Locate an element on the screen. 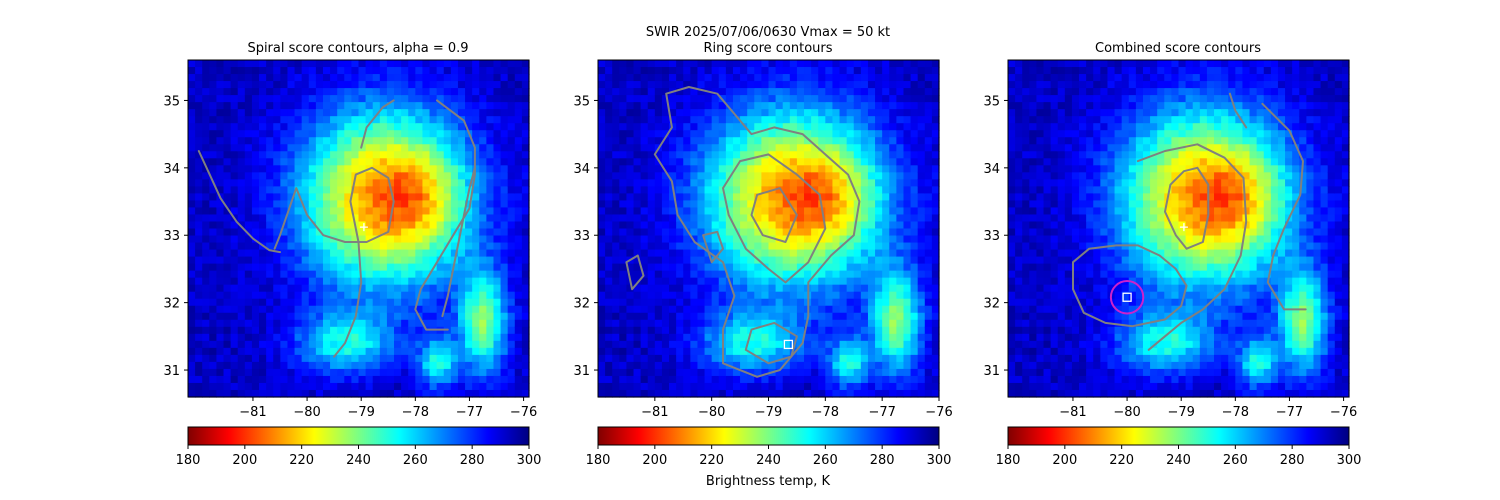  score-contour is located at coordinates (774, 218).